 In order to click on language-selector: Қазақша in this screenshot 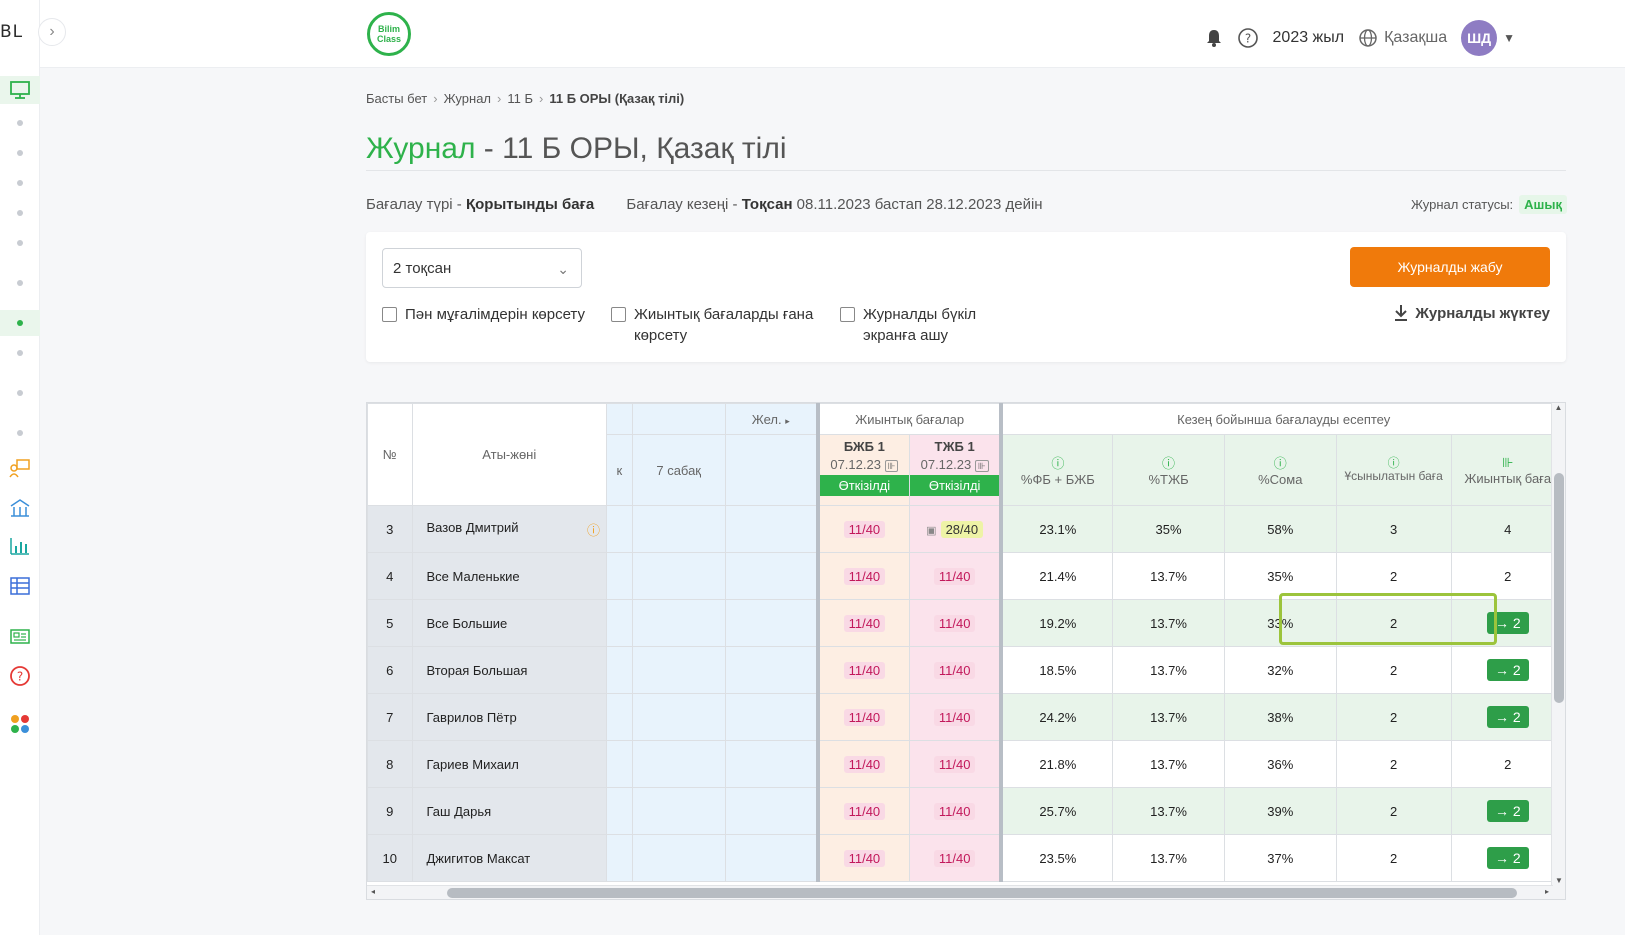, I will do `click(1402, 38)`.